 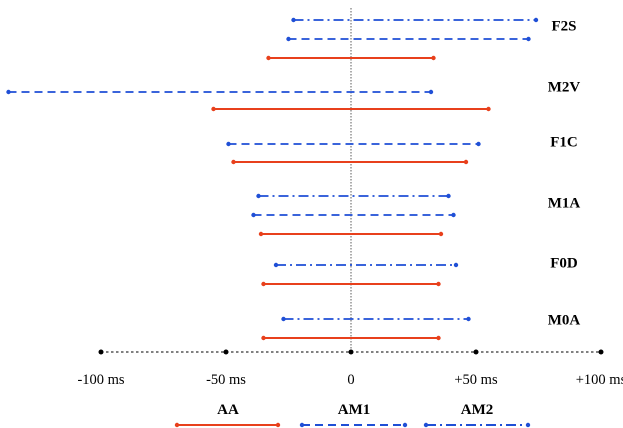 What do you see at coordinates (564, 203) in the screenshot?
I see `group-label-m1a: M1A` at bounding box center [564, 203].